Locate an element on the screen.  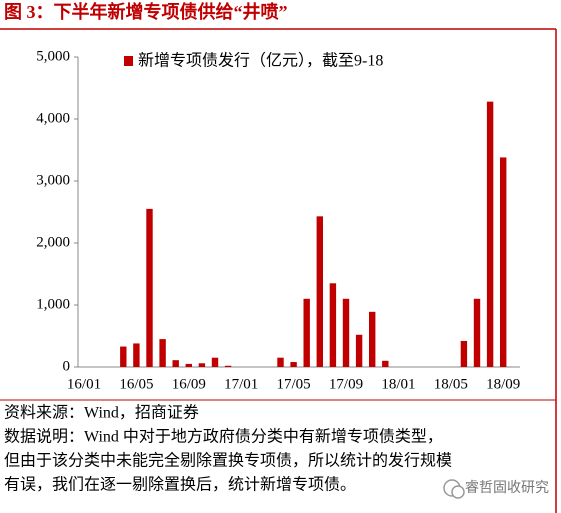
note-line: 有误，我们在逐一剔除置换后，统计新增专项债。 is located at coordinates (180, 485).